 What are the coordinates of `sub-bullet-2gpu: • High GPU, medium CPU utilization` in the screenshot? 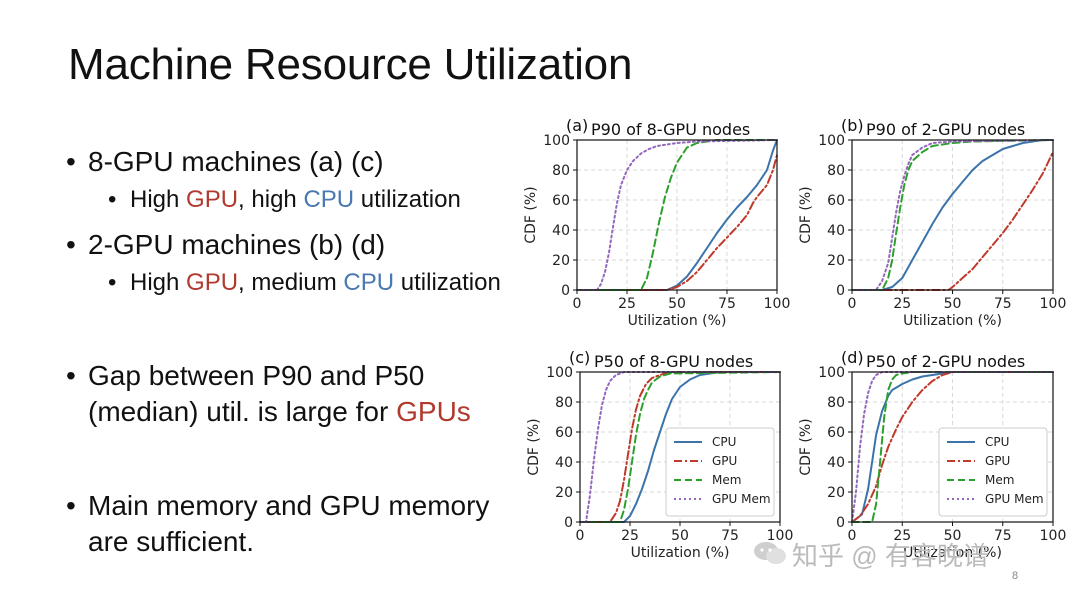 It's located at (304, 283).